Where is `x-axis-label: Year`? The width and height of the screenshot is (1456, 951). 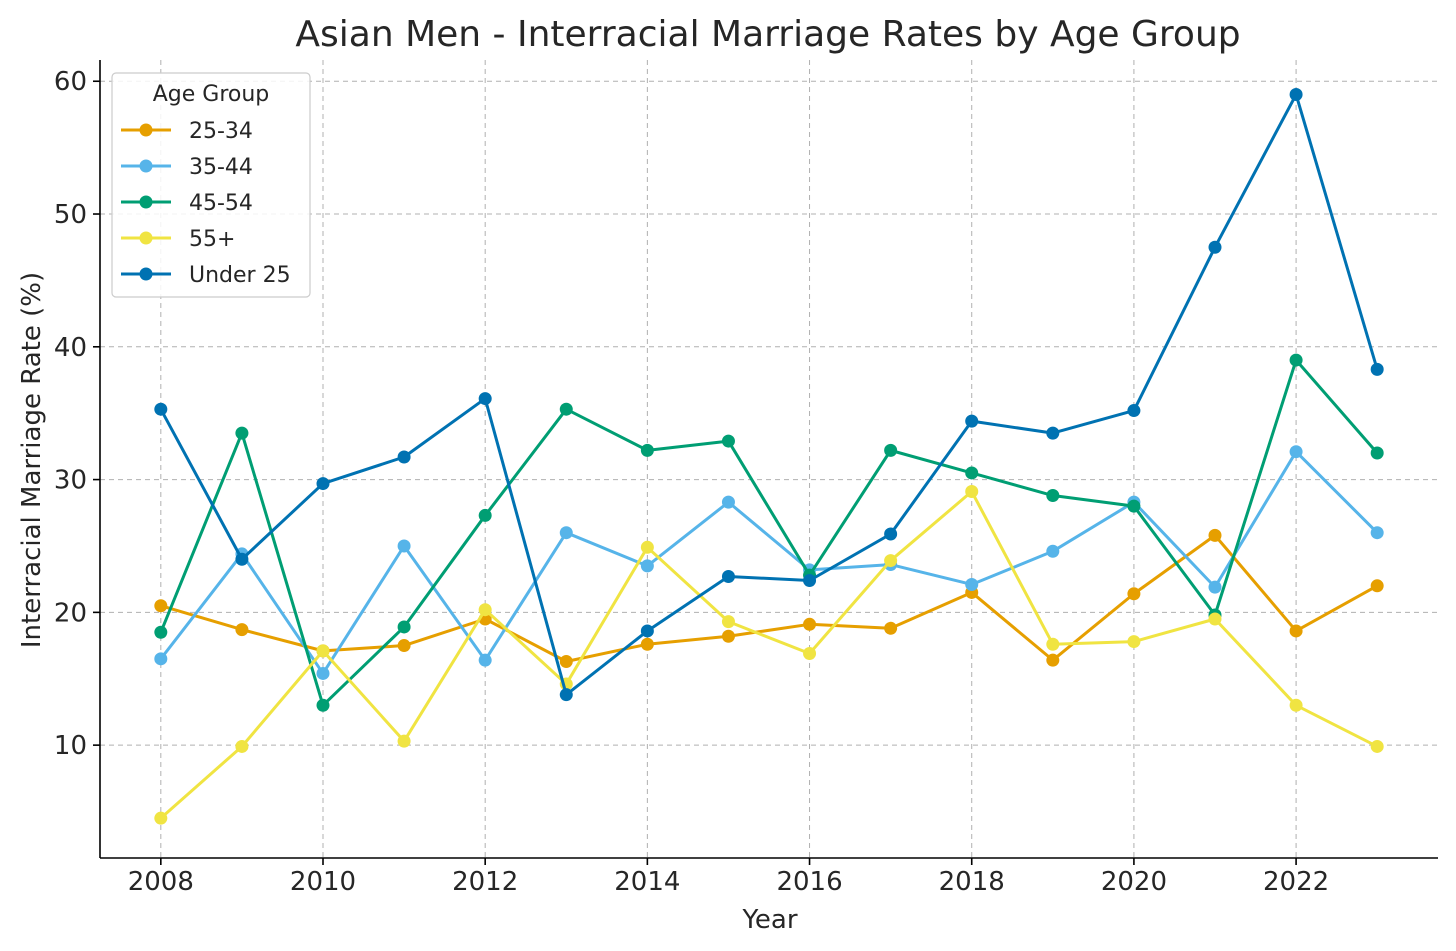
x-axis-label: Year is located at coordinates (769, 920).